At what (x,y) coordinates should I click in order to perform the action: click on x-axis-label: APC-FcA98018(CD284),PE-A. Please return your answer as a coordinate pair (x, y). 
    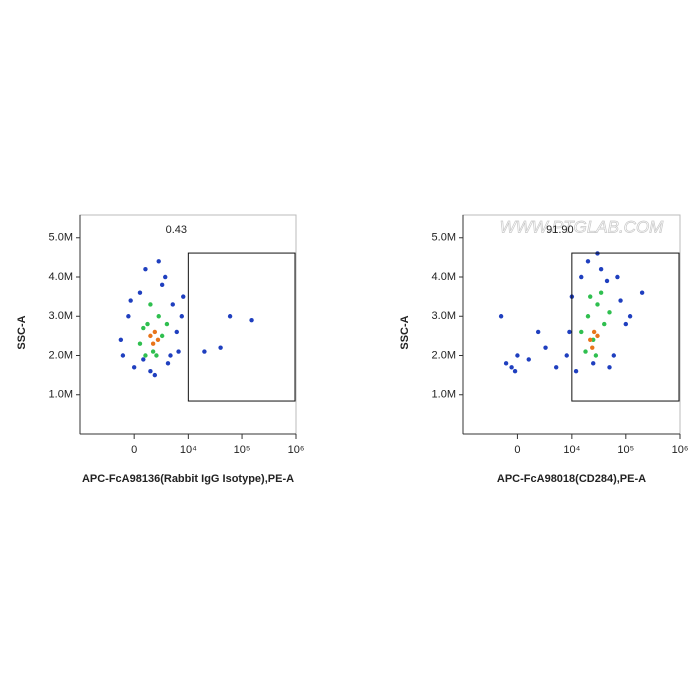
    Looking at the image, I should click on (571, 479).